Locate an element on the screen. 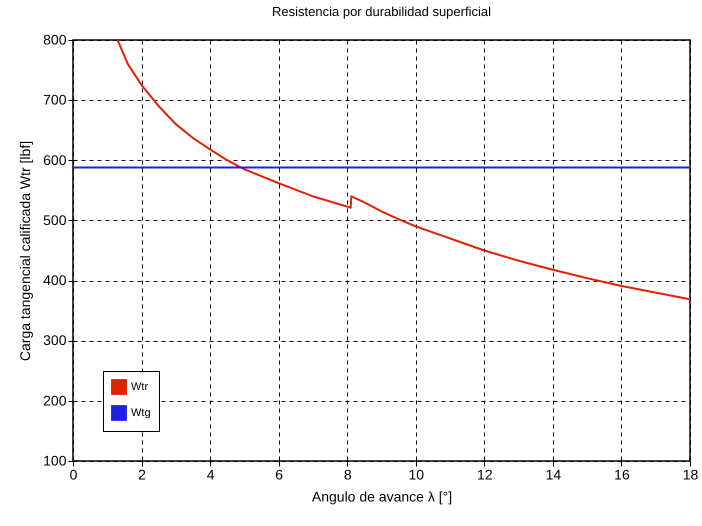 The width and height of the screenshot is (702, 526). y-tick-label: 700 is located at coordinates (55, 100).